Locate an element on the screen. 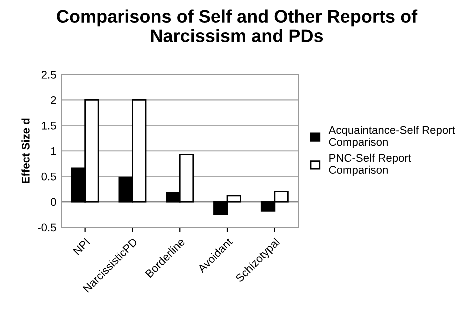  y-tick-label: 0 is located at coordinates (53, 202).